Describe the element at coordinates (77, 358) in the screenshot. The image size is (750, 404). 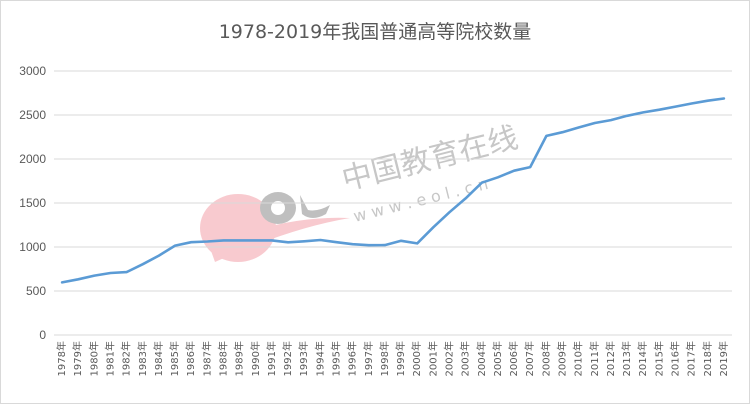
I see `x-tick-label: 1979年` at that location.